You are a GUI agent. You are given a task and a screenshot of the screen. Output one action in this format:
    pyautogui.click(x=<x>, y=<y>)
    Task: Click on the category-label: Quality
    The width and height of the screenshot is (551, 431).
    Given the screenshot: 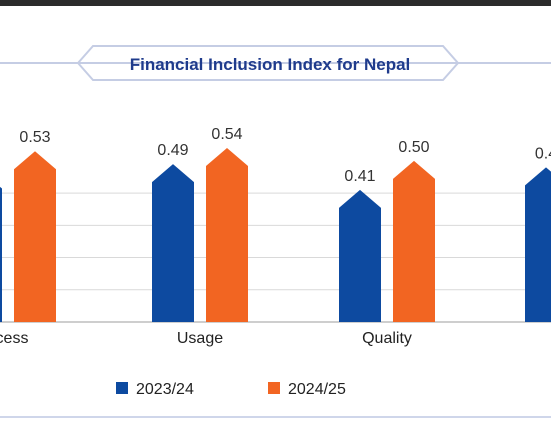 What is the action you would take?
    pyautogui.click(x=387, y=338)
    